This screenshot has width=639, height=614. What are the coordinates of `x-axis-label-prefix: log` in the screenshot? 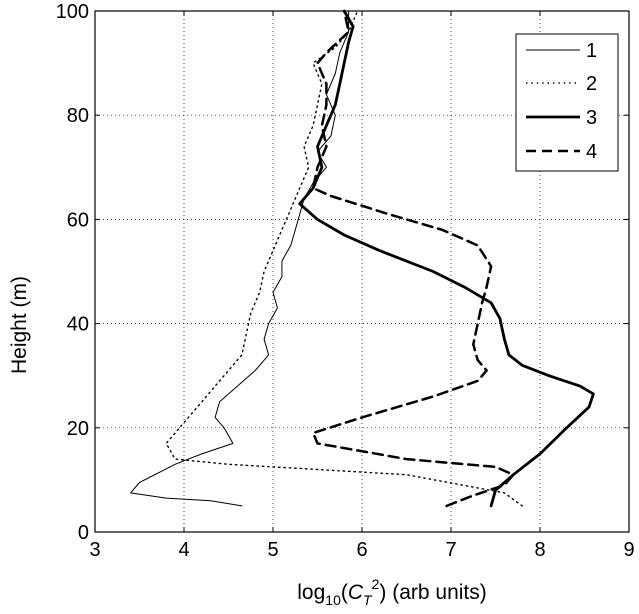 It's located at (311, 592).